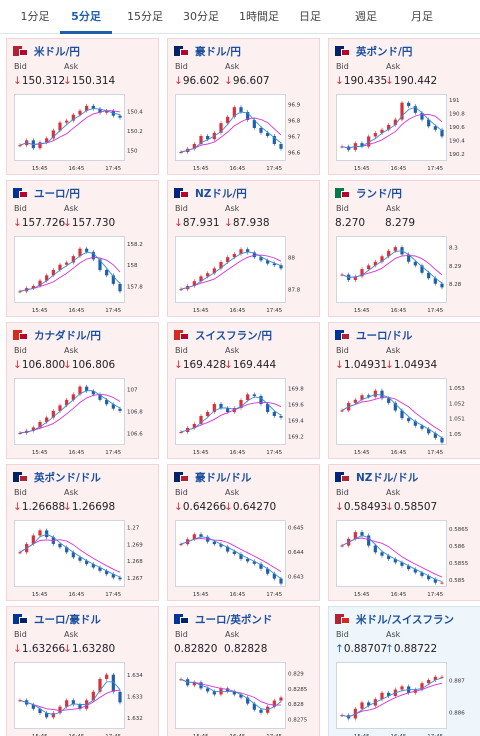 The width and height of the screenshot is (480, 736). What do you see at coordinates (404, 418) in the screenshot?
I see `price-chart: 1.05 1.051 1.052 1.053 15:45 16:45 17:45` at bounding box center [404, 418].